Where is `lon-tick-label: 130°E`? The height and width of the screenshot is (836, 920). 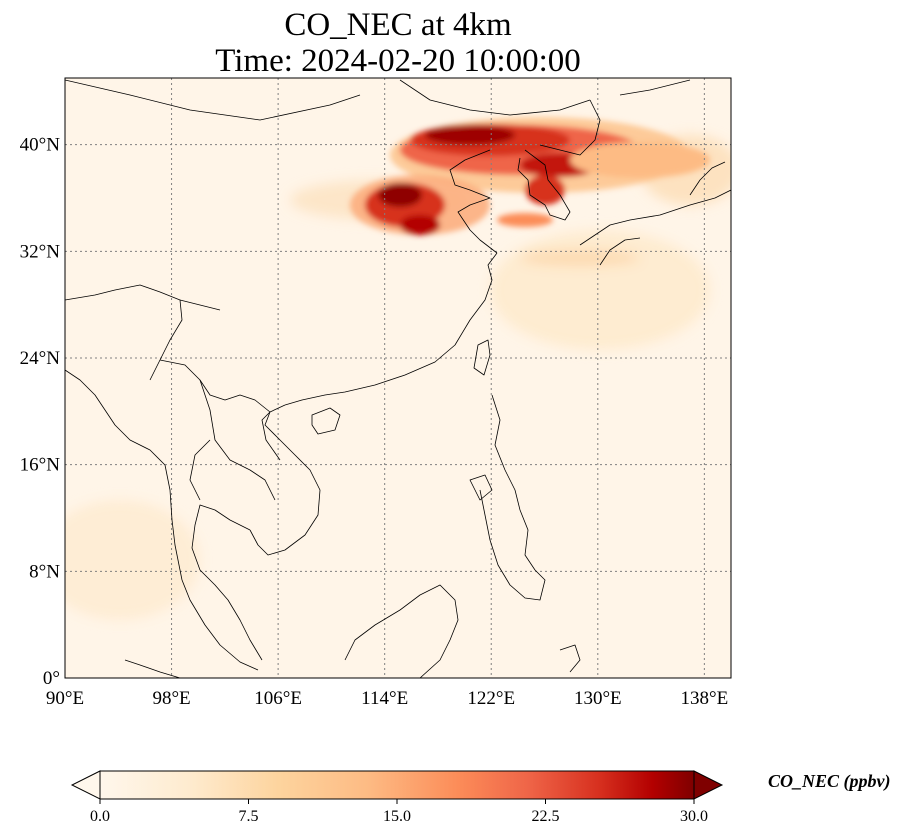 lon-tick-label: 130°E is located at coordinates (598, 698).